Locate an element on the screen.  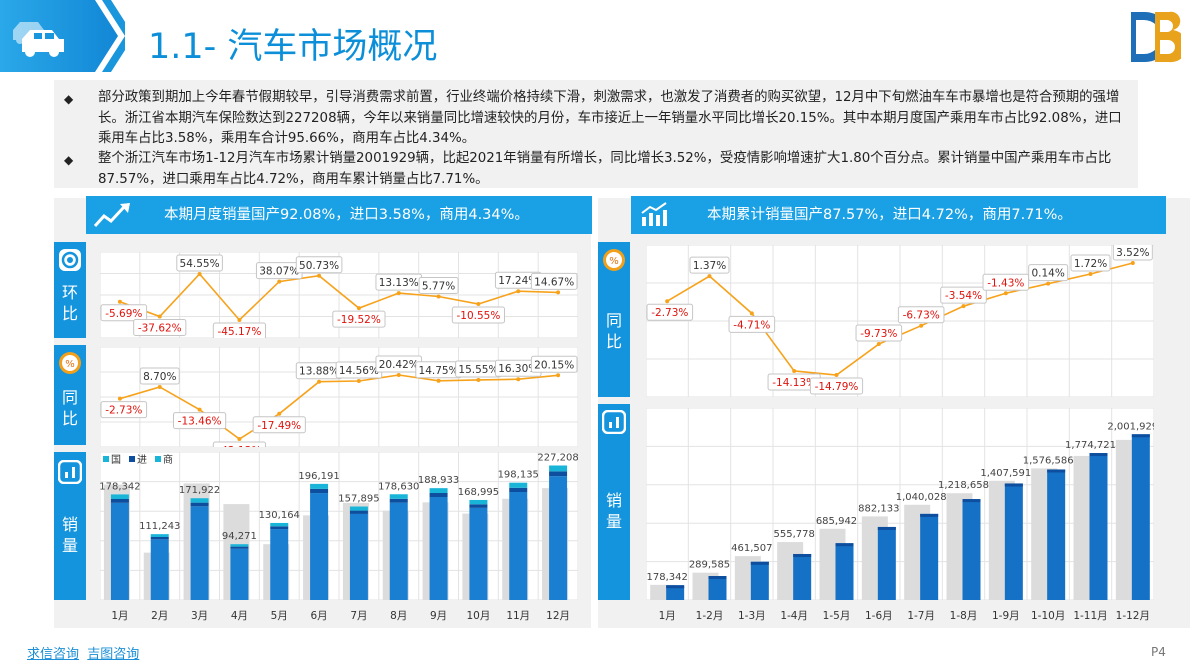
x-tick-label: 1月 is located at coordinates (667, 616).